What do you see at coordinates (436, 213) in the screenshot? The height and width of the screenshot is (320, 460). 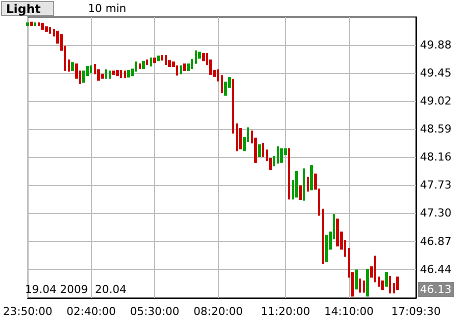 I see `y-tick-label: 47.30` at bounding box center [436, 213].